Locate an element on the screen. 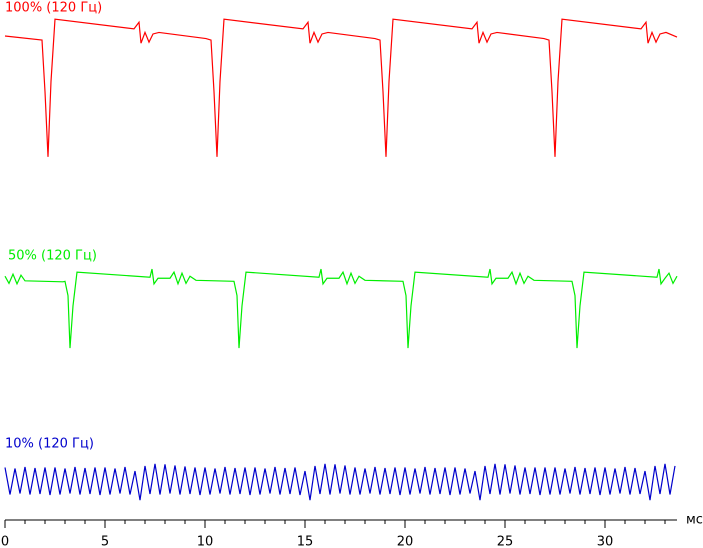 The height and width of the screenshot is (548, 703). trace-label: 10% (120 Гц) is located at coordinates (49, 444).